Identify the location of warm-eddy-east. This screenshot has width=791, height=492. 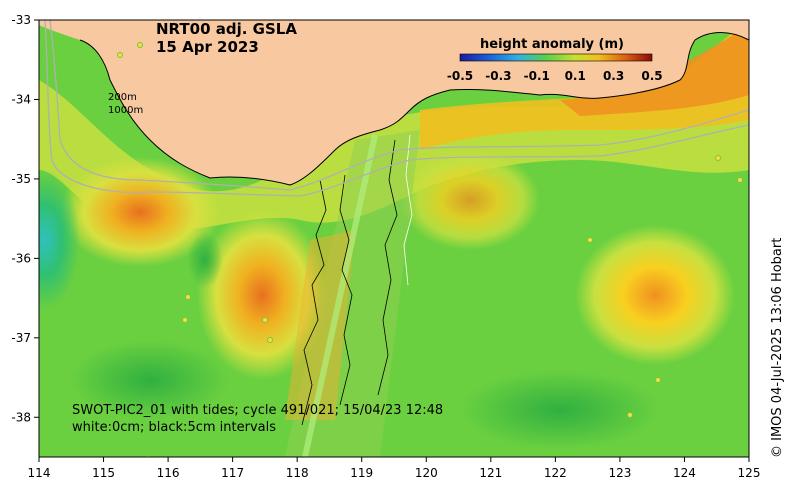
(655, 295).